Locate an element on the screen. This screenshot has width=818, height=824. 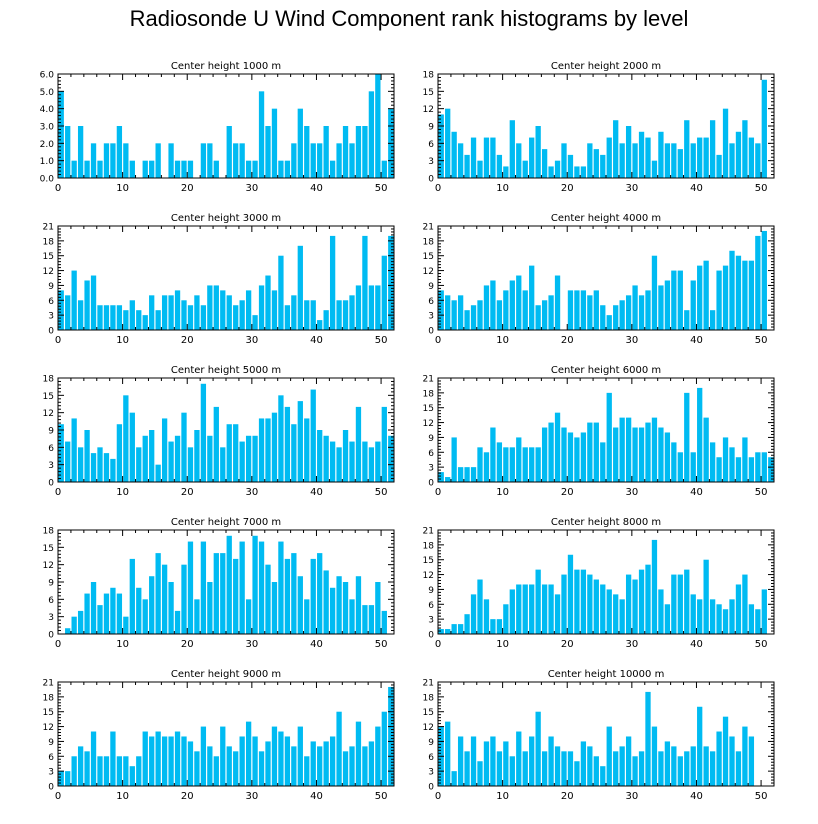
panel-title: Center height 10000 m is located at coordinates (606, 674).